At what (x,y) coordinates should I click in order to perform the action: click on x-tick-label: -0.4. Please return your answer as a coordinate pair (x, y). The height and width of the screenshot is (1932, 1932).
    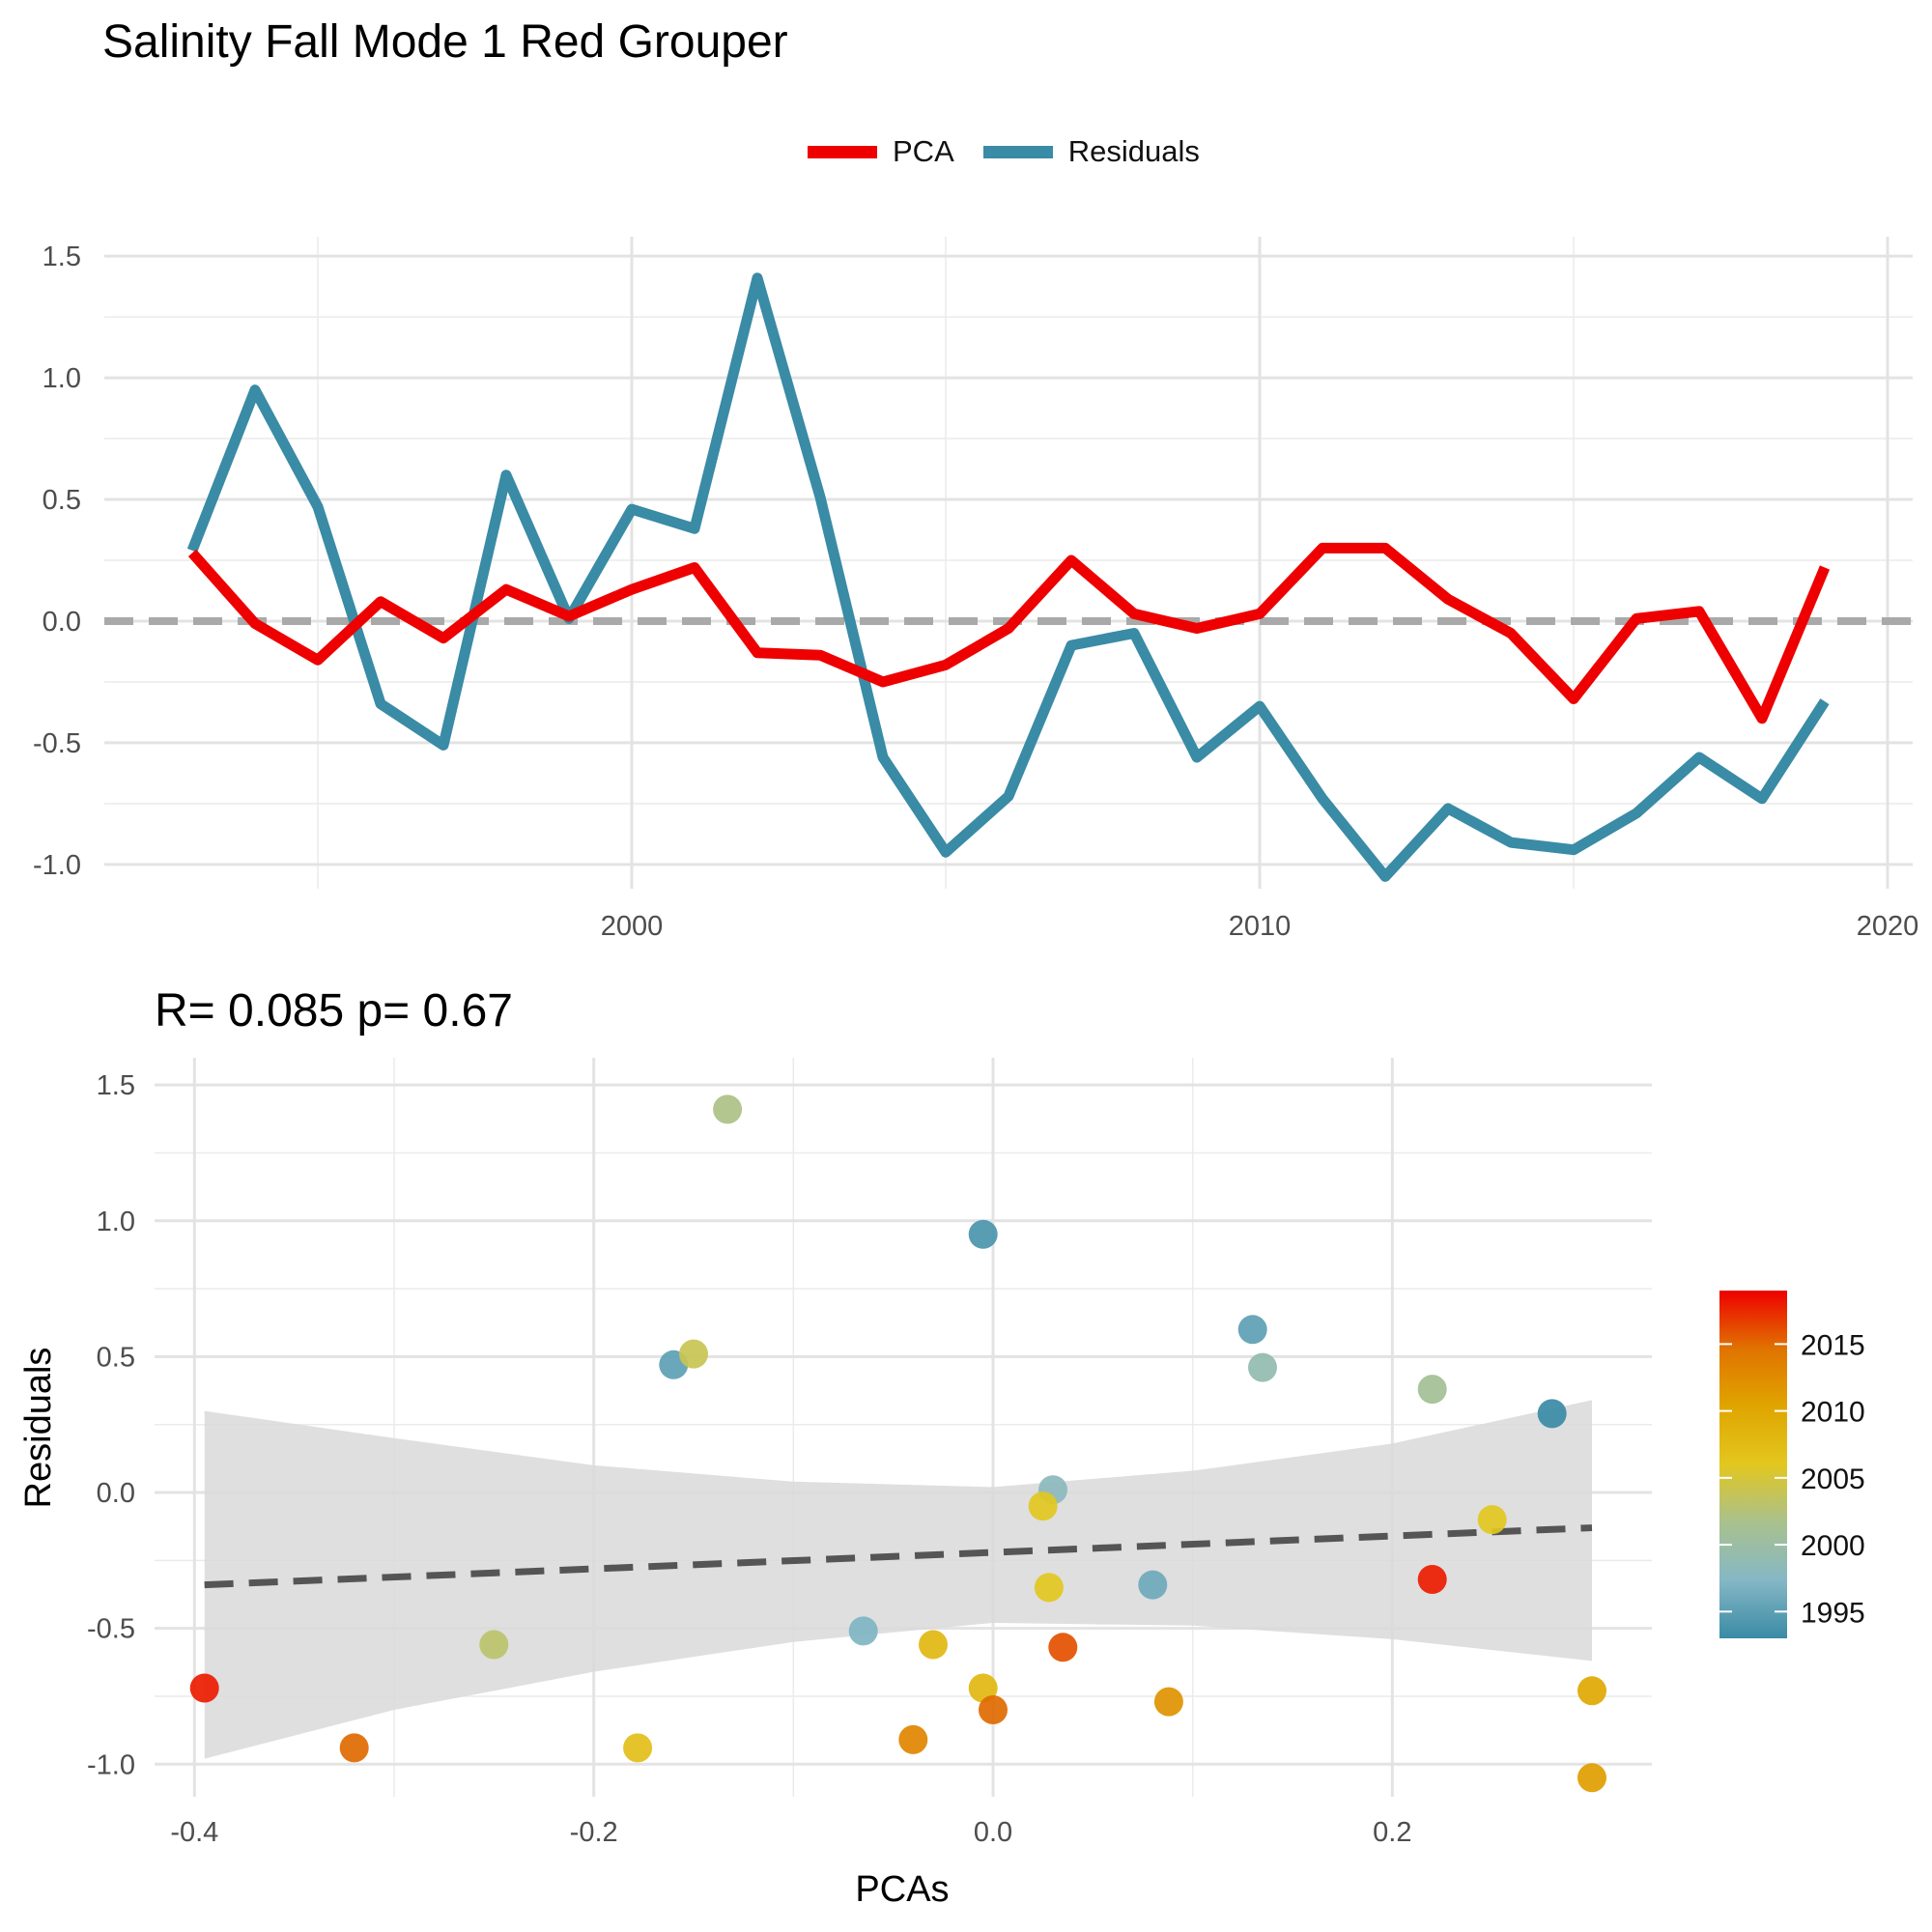
    Looking at the image, I should click on (194, 1832).